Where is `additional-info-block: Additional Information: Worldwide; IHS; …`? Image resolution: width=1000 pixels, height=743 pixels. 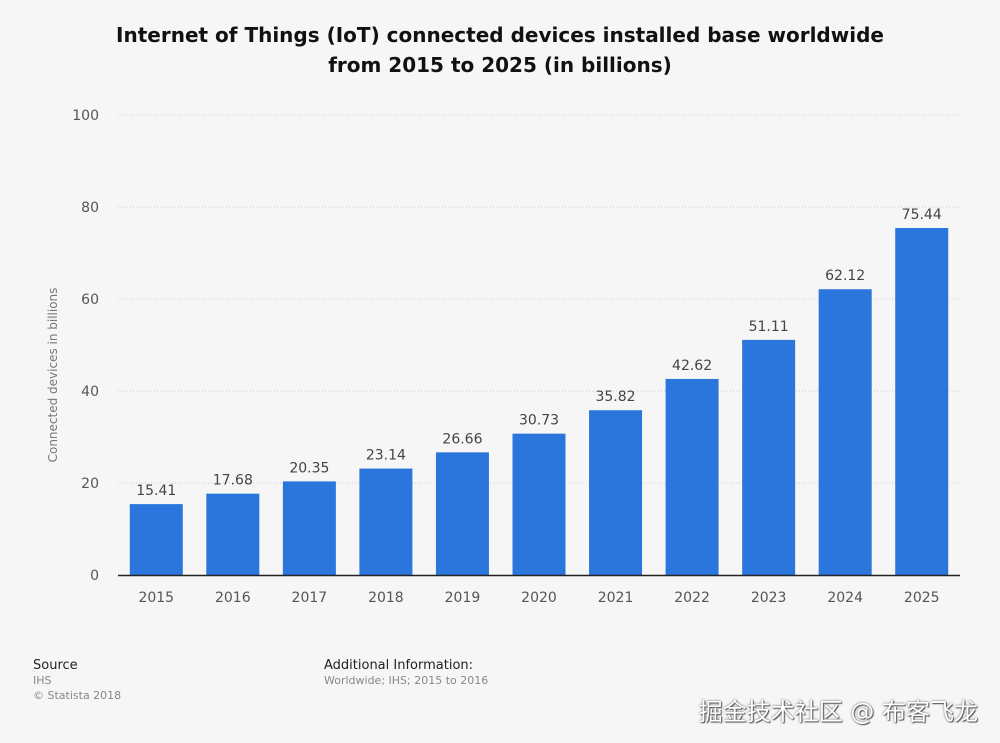 additional-info-block: Additional Information: Worldwide; IHS; … is located at coordinates (406, 673).